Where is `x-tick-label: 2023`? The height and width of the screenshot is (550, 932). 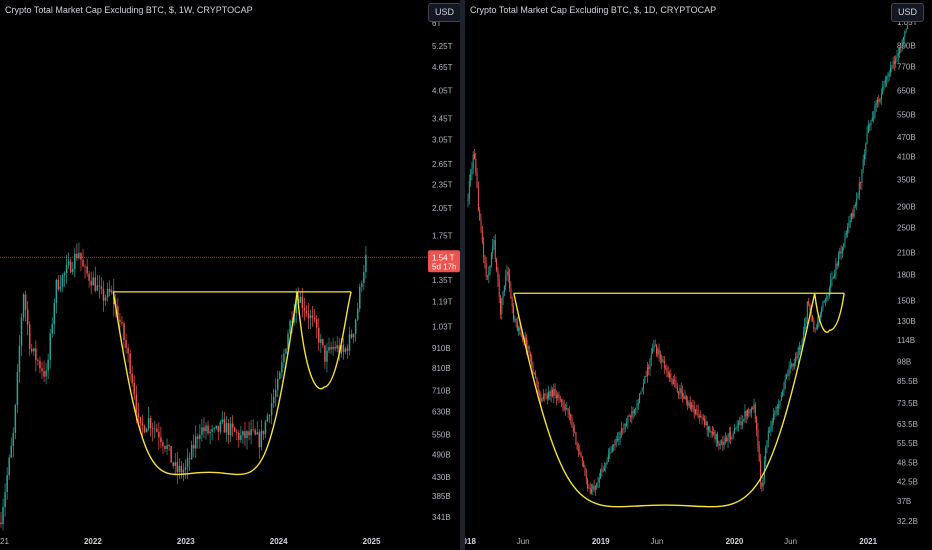 x-tick-label: 2023 is located at coordinates (186, 541).